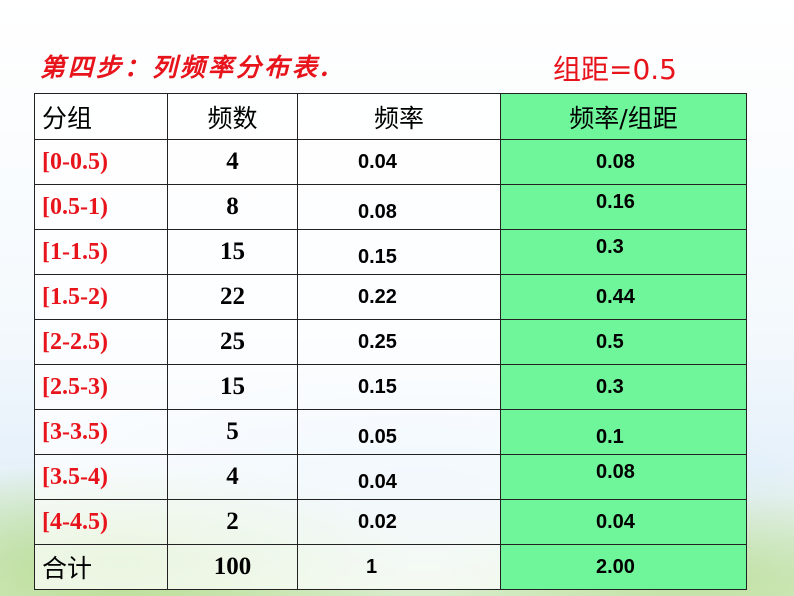 The height and width of the screenshot is (596, 794). I want to click on frequency-cell: 0.08, so click(399, 207).